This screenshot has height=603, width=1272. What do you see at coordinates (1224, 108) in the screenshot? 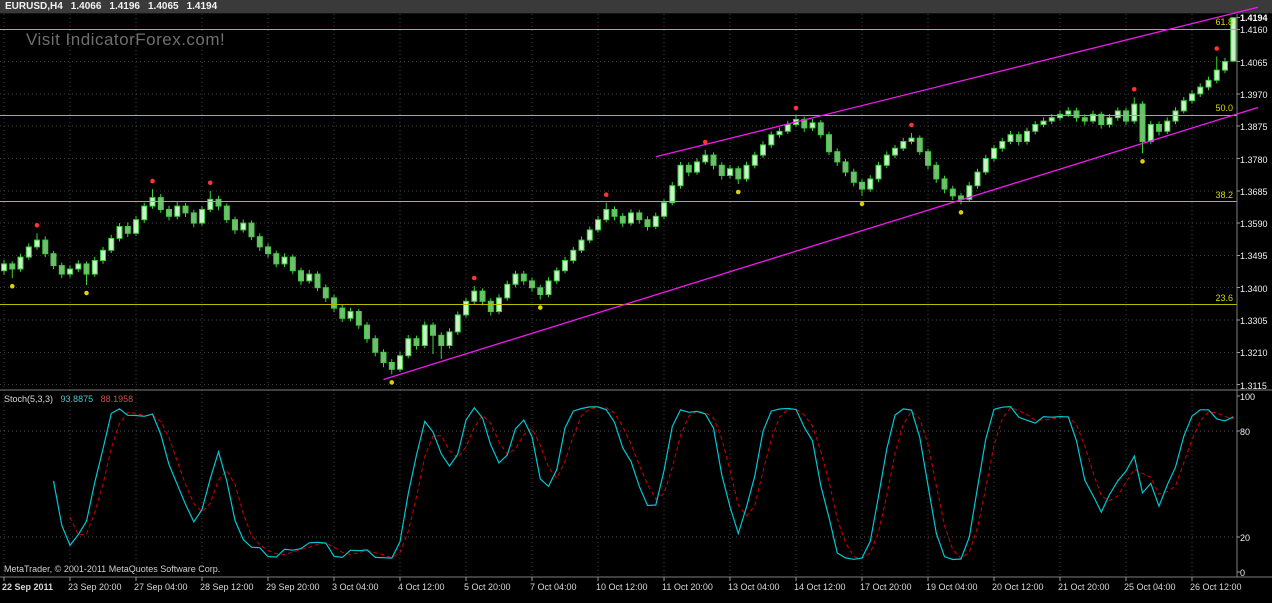
I see `fibonacci-level-label: 50.0` at bounding box center [1224, 108].